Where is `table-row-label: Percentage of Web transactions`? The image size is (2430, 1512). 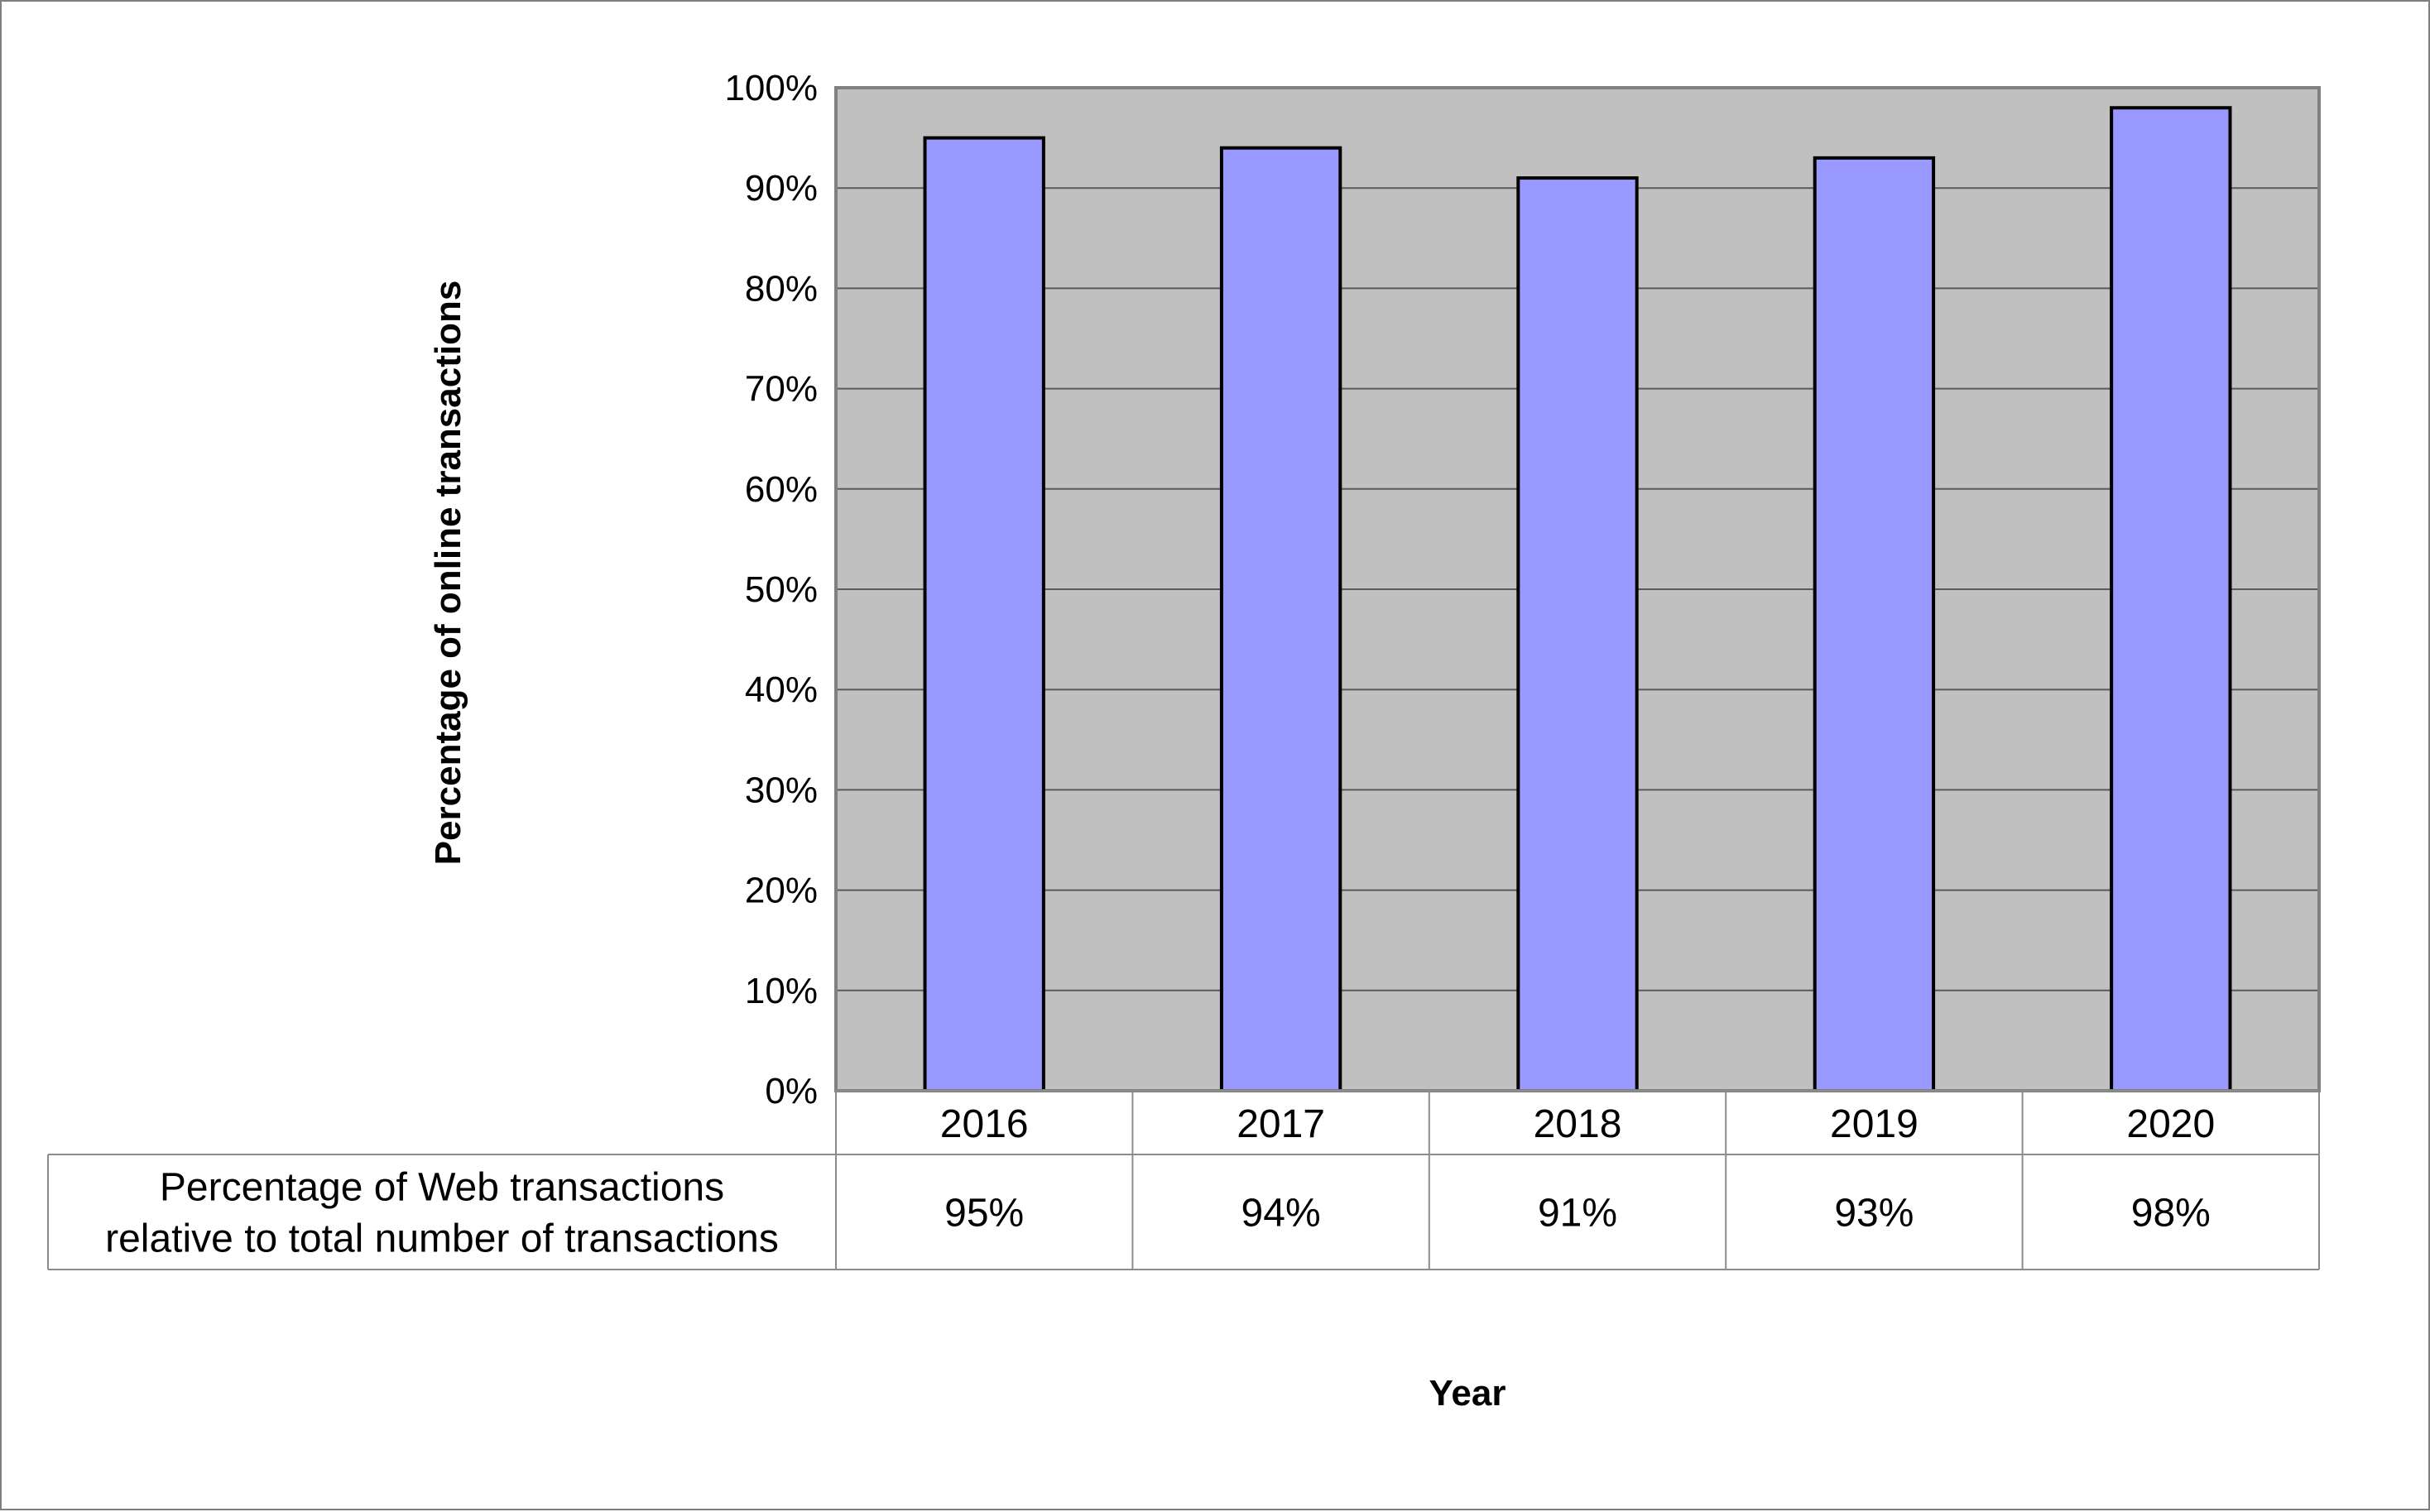
table-row-label: Percentage of Web transactions is located at coordinates (442, 1188).